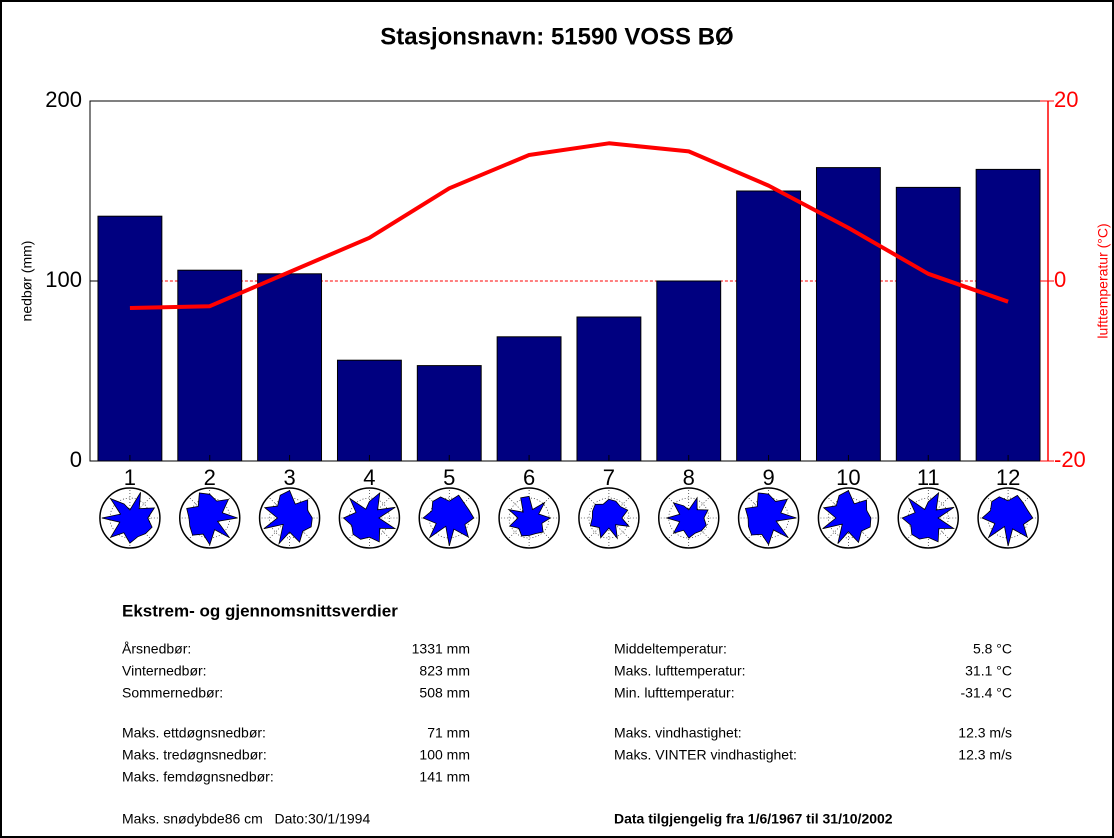 The height and width of the screenshot is (838, 1114). I want to click on stat-value: 141 mm, so click(444, 777).